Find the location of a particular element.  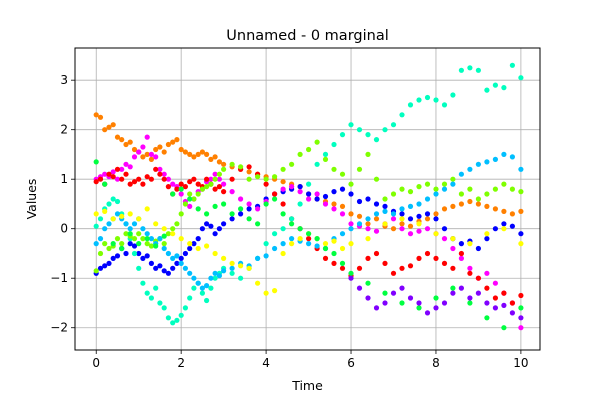

x-axis-label: Time is located at coordinates (307, 385).